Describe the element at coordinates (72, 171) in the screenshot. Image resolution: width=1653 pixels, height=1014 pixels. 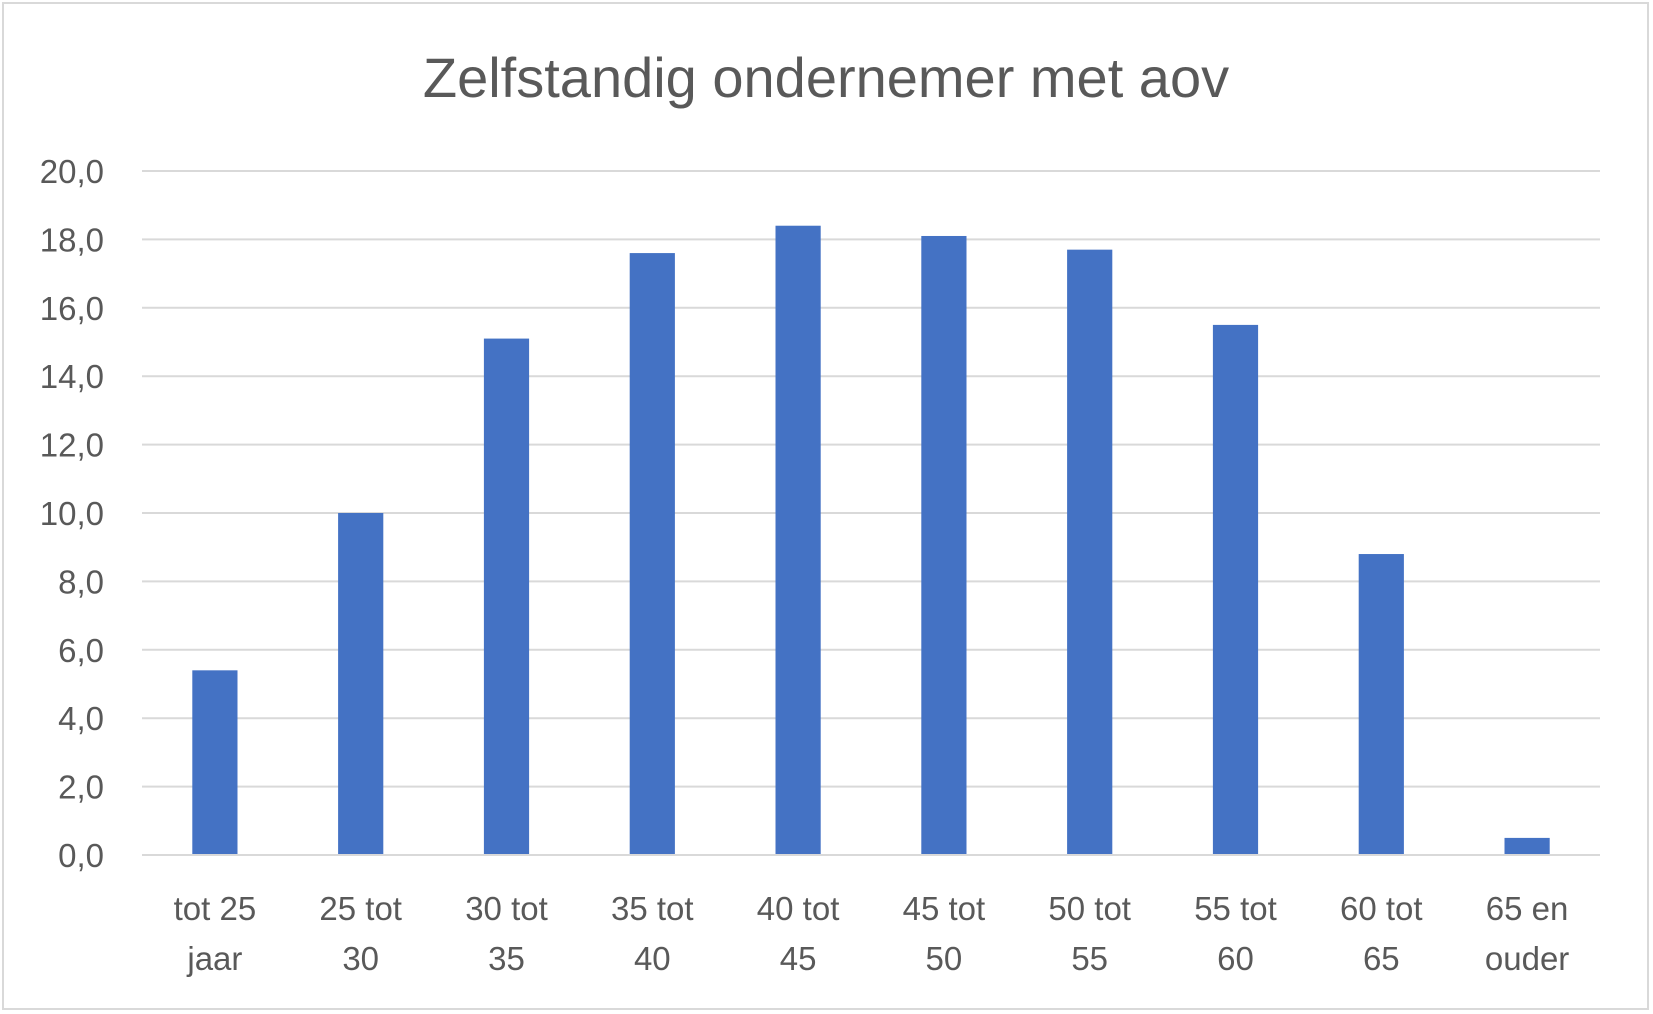
I see `y-tick-label: 20,0` at that location.